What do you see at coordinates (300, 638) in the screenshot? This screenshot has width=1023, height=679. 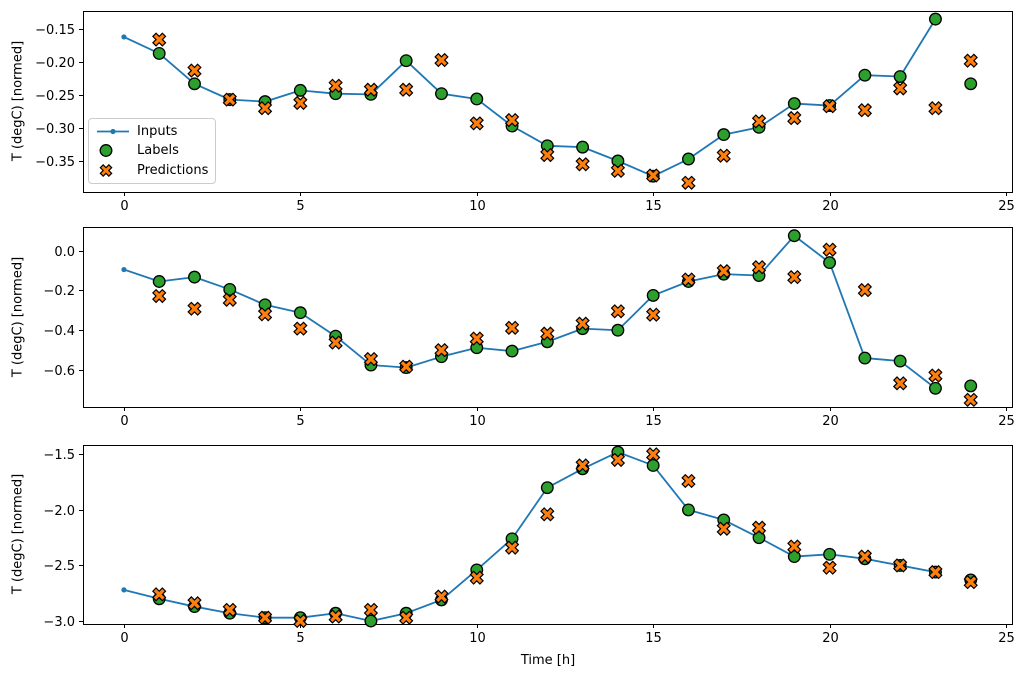 I see `x-tick-label: 5` at bounding box center [300, 638].